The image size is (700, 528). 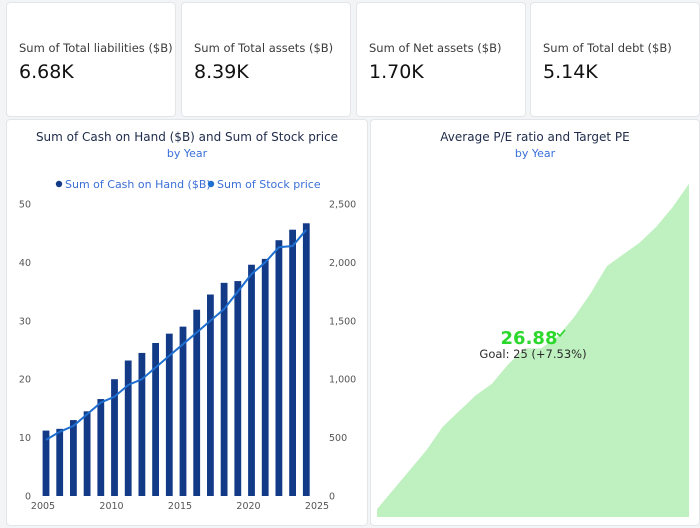 I want to click on legend-item-cash: Sum of Cash on Hand ($B), so click(x=138, y=184).